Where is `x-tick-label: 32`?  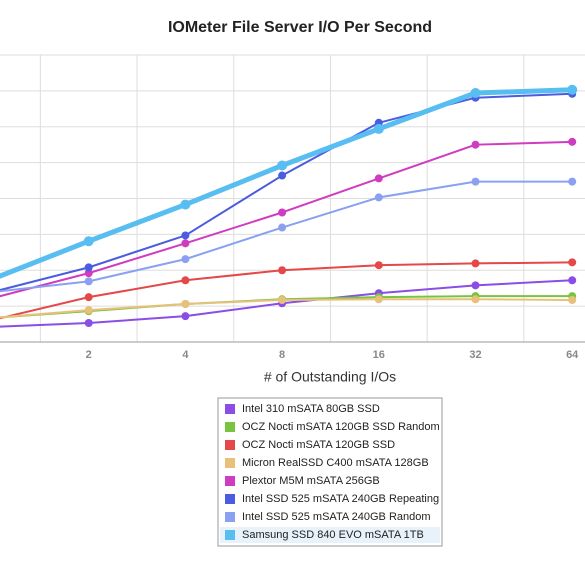 x-tick-label: 32 is located at coordinates (475, 355).